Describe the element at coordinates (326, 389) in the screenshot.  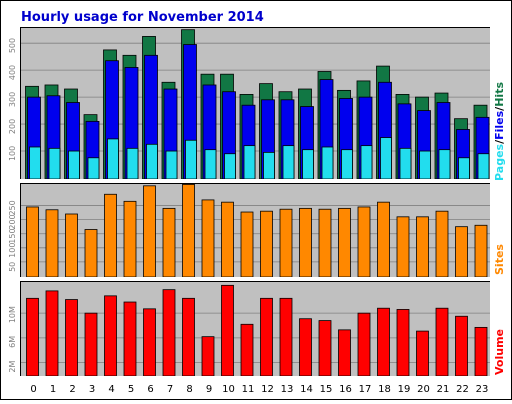
I see `x-tick-label: 15` at that location.